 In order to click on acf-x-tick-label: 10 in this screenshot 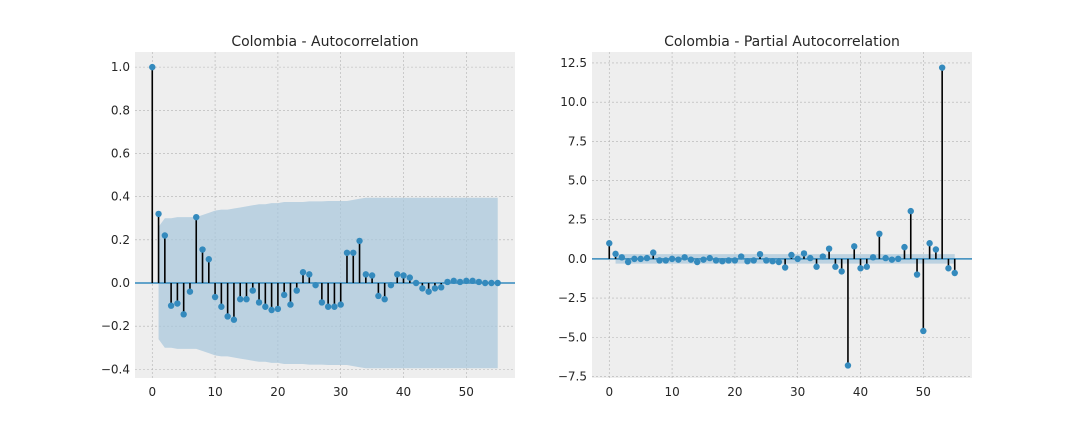, I will do `click(214, 392)`.